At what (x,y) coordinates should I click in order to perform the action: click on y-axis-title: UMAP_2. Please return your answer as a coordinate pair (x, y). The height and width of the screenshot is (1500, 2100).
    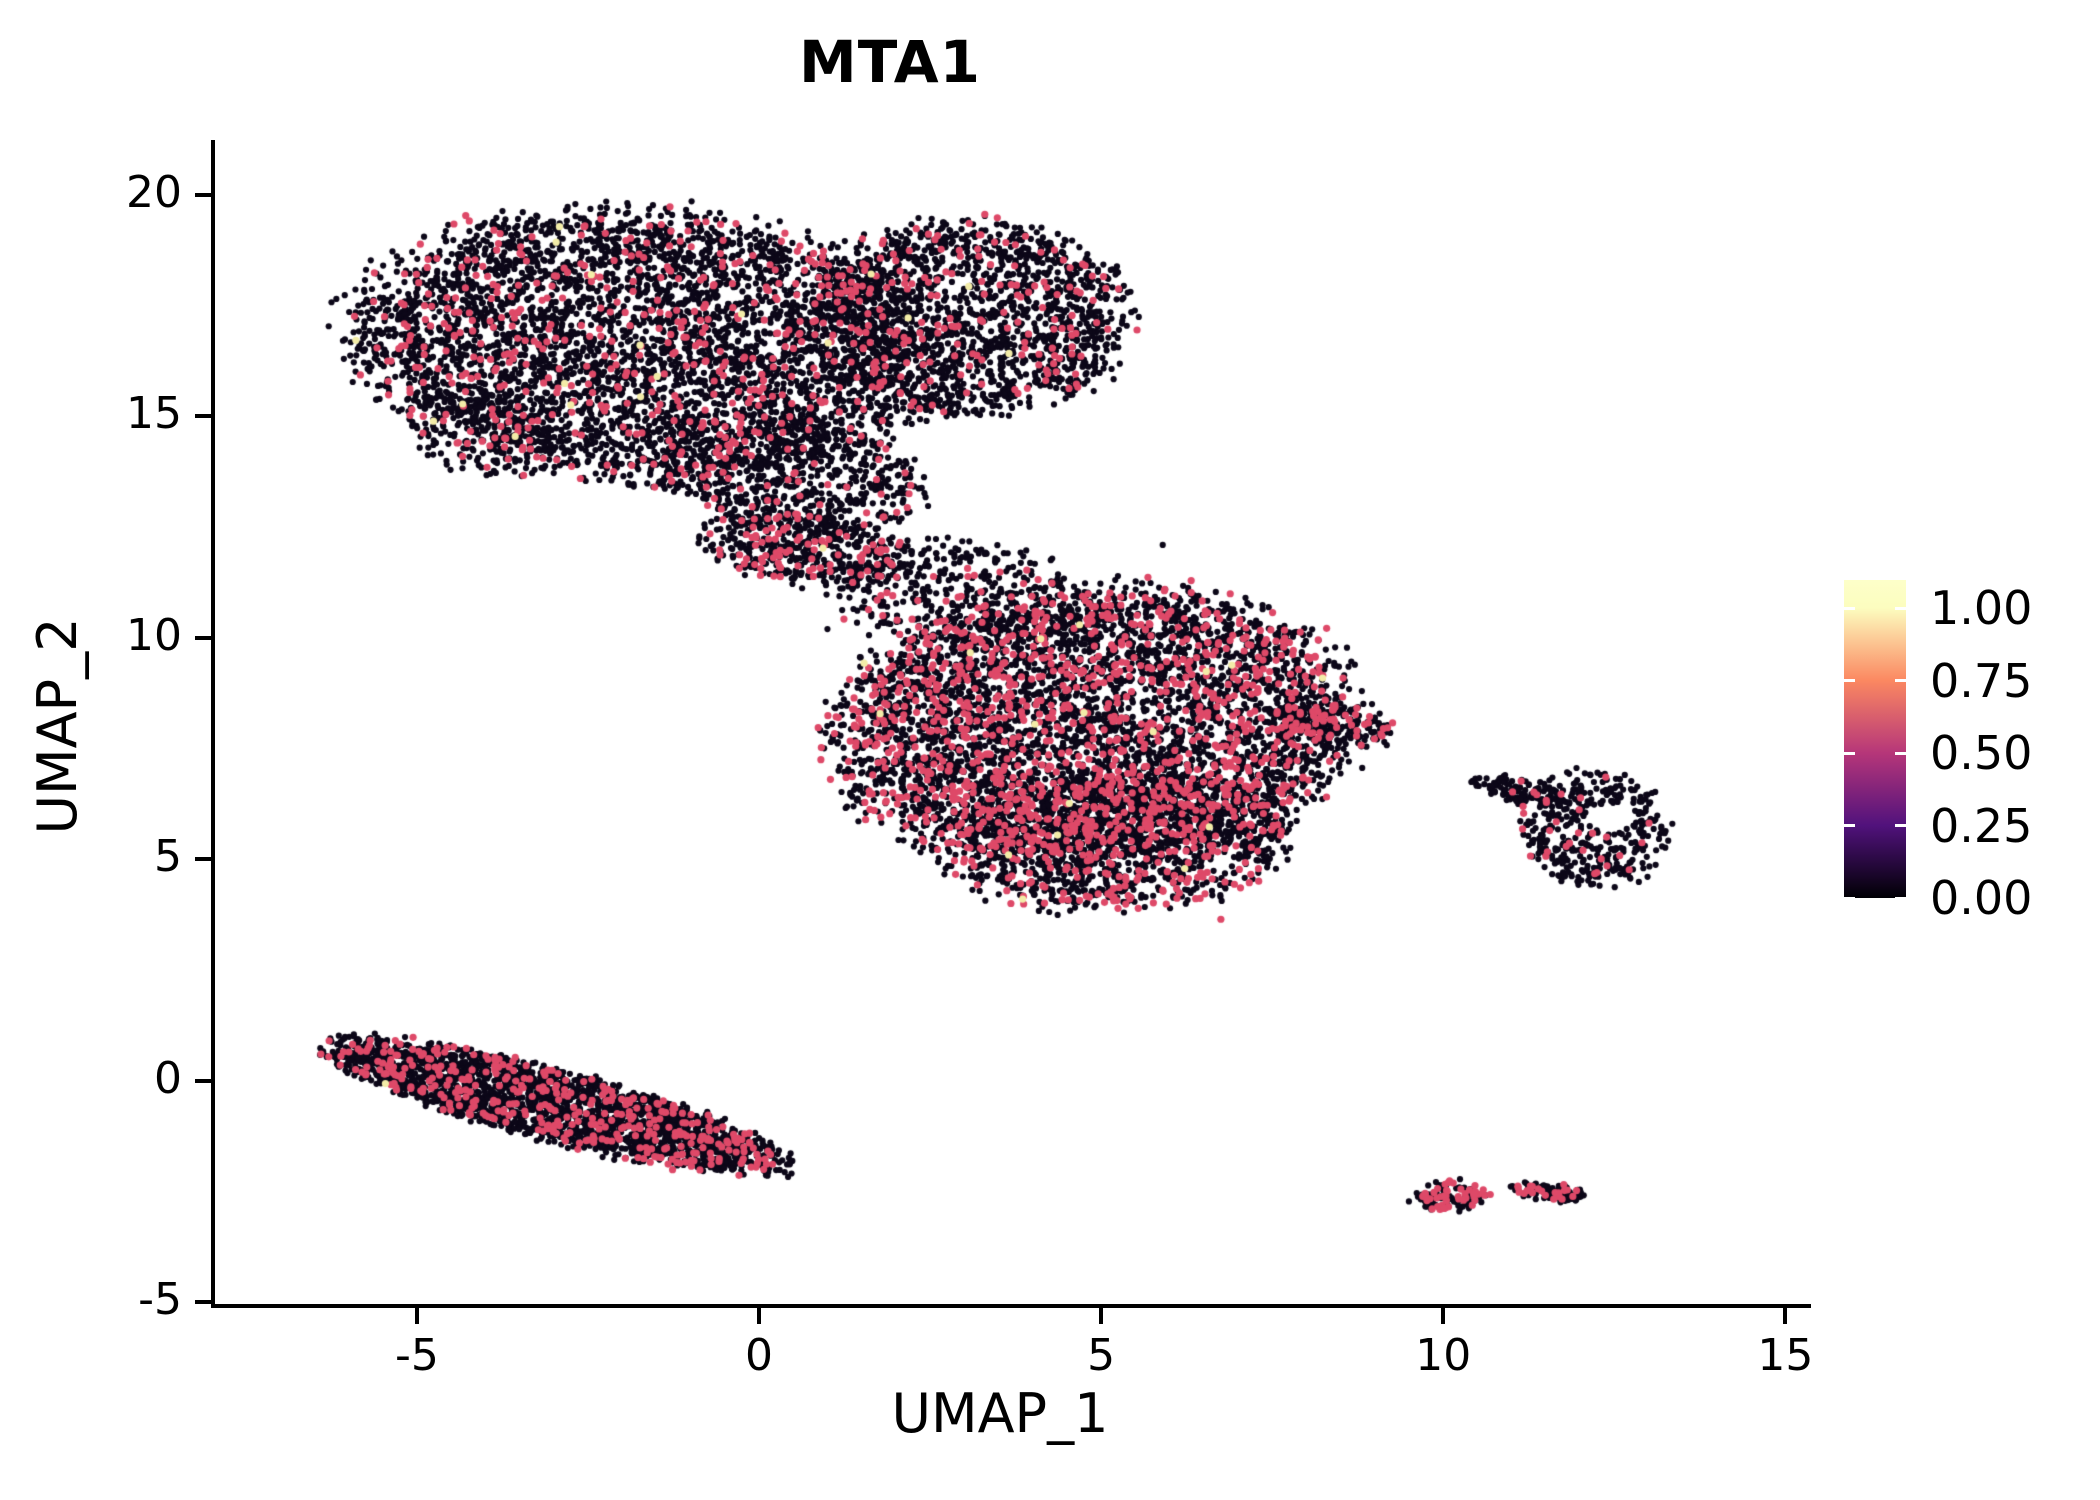
    Looking at the image, I should click on (57, 726).